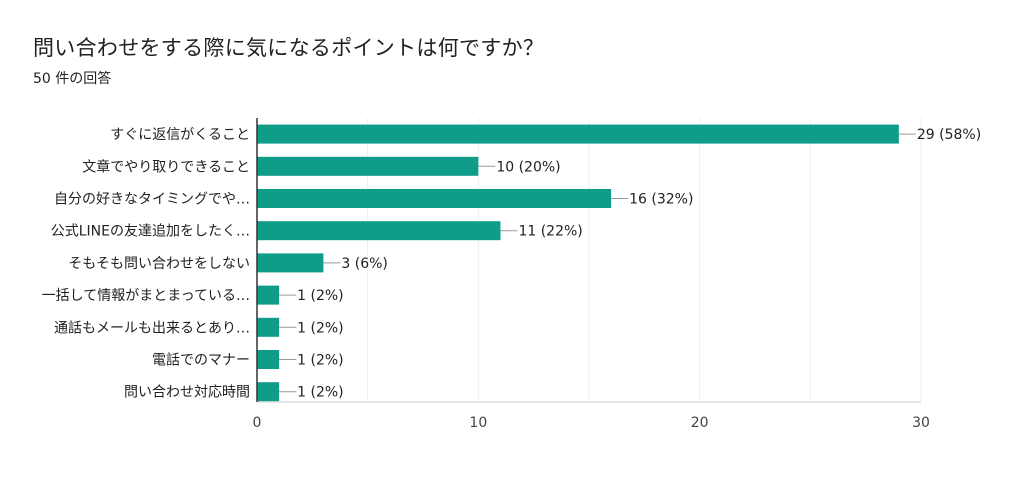 This screenshot has height=487, width=1024. I want to click on data-label: 3 (6%), so click(364, 264).